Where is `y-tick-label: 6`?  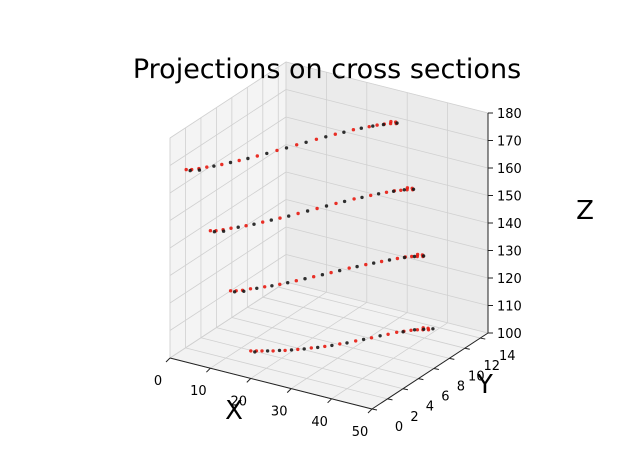
y-tick-label: 6 is located at coordinates (445, 397).